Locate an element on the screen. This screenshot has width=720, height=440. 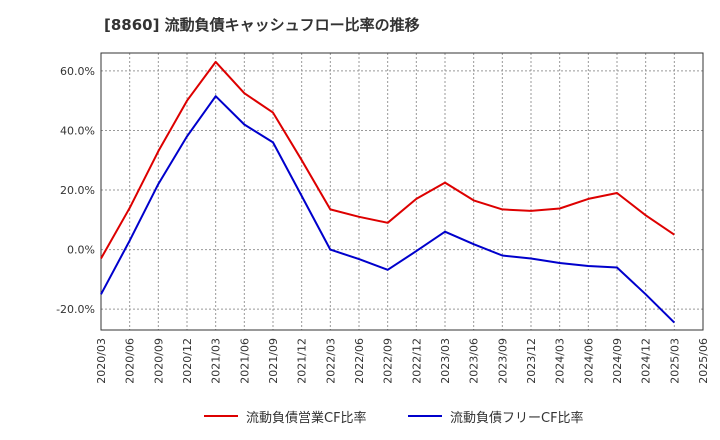
y-tick-label: 40.0% is located at coordinates (77, 130).